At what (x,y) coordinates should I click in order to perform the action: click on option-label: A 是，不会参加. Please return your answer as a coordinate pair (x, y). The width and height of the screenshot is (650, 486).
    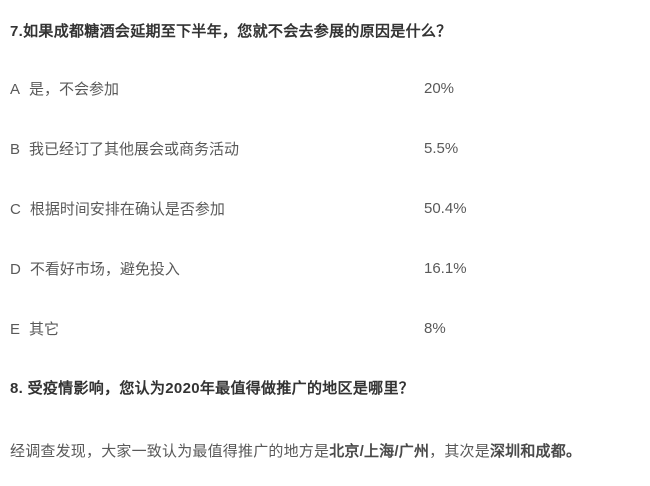
    Looking at the image, I should click on (217, 88).